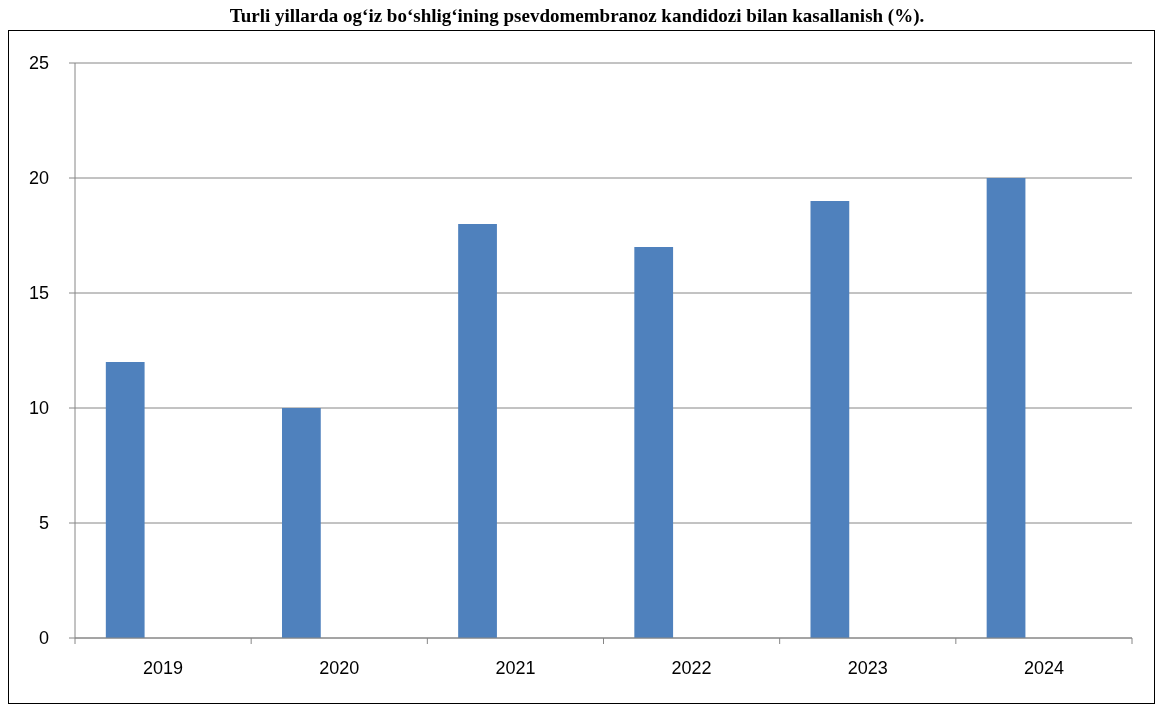 The width and height of the screenshot is (1155, 704). Describe the element at coordinates (515, 668) in the screenshot. I see `x-tick-label: 2021` at that location.